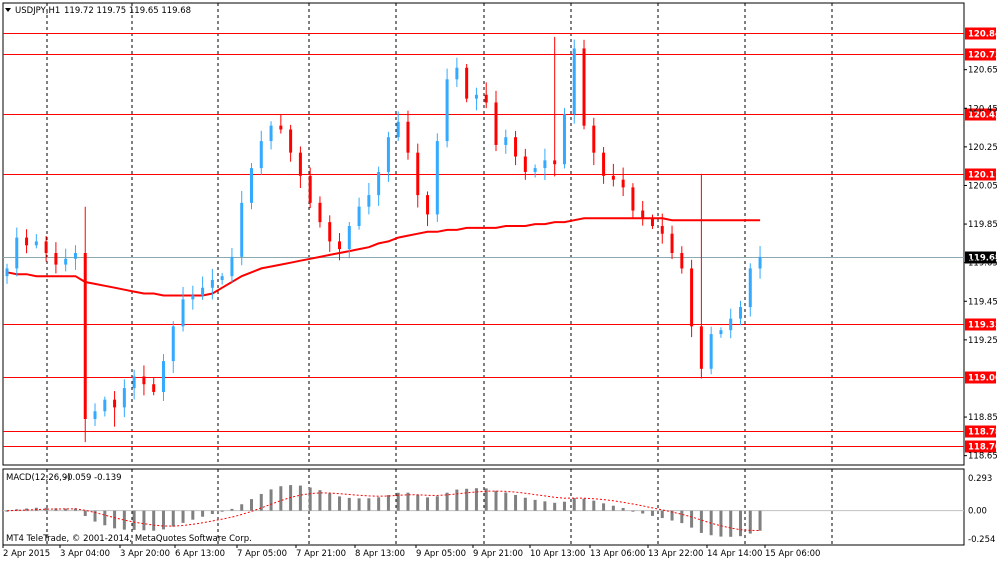  I want to click on time-tick-label: 13 Apr 06:00, so click(617, 554).